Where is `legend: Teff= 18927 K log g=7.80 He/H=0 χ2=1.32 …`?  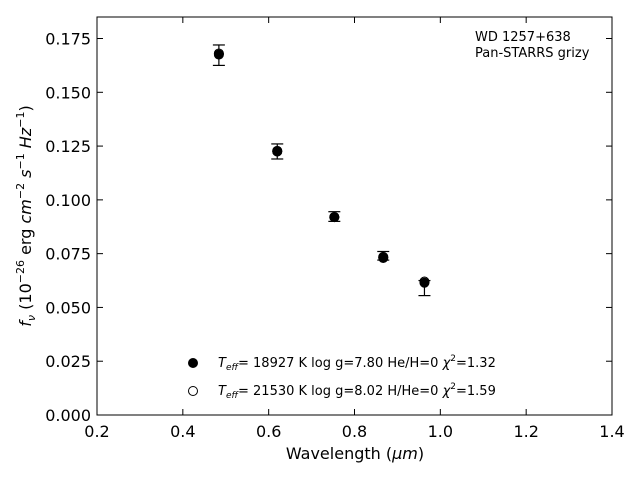
legend: Teff= 18927 K log g=7.80 He/H=0 χ2=1.32 … is located at coordinates (342, 377).